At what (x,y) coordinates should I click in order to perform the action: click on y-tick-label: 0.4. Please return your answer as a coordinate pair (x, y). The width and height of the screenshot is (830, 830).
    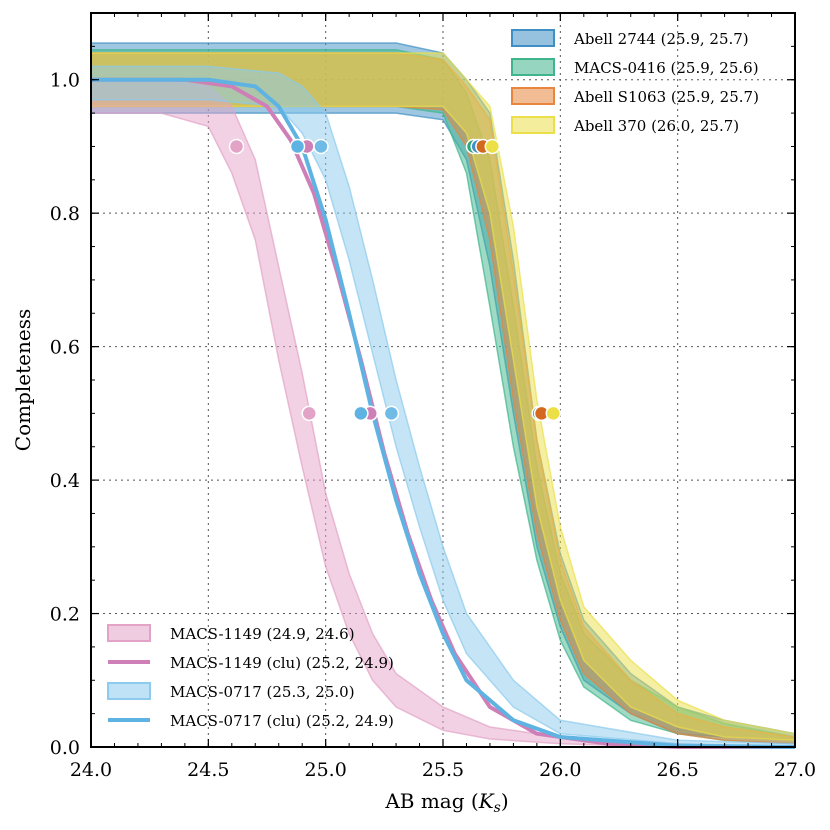
    Looking at the image, I should click on (65, 481).